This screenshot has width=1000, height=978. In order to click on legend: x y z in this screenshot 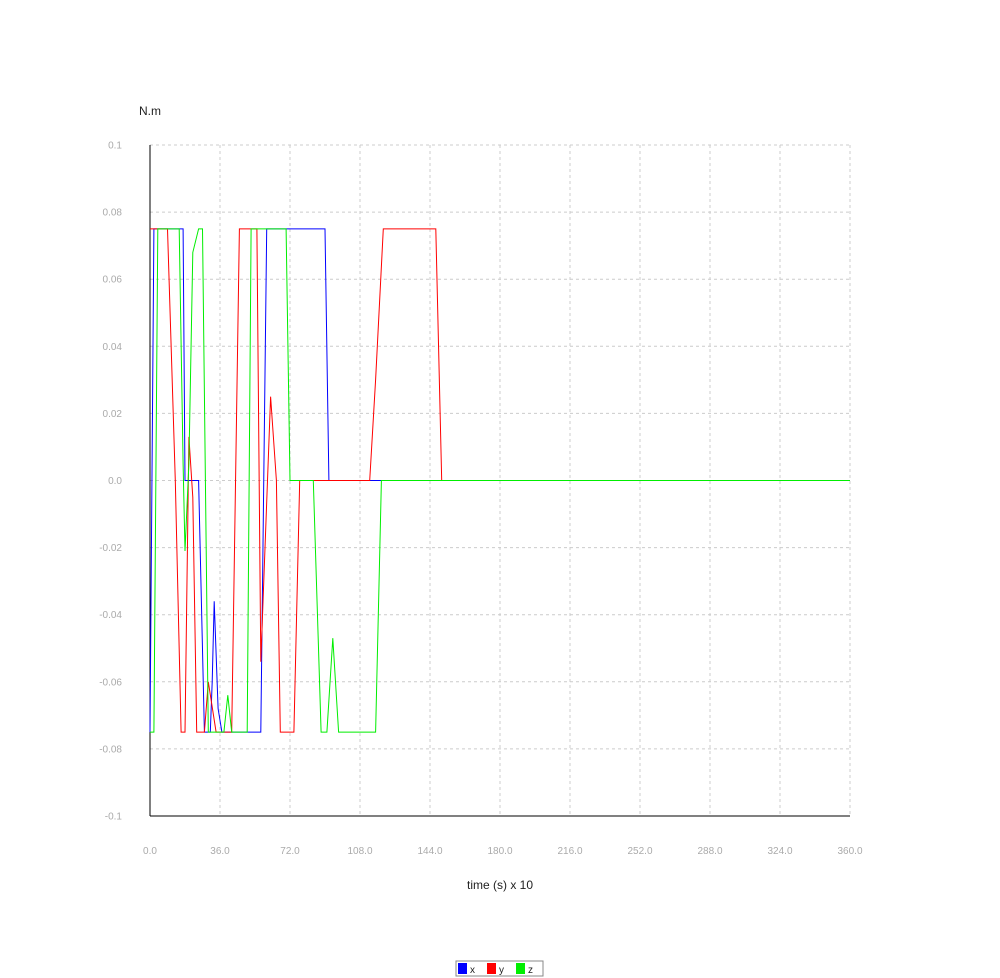, I will do `click(499, 968)`.